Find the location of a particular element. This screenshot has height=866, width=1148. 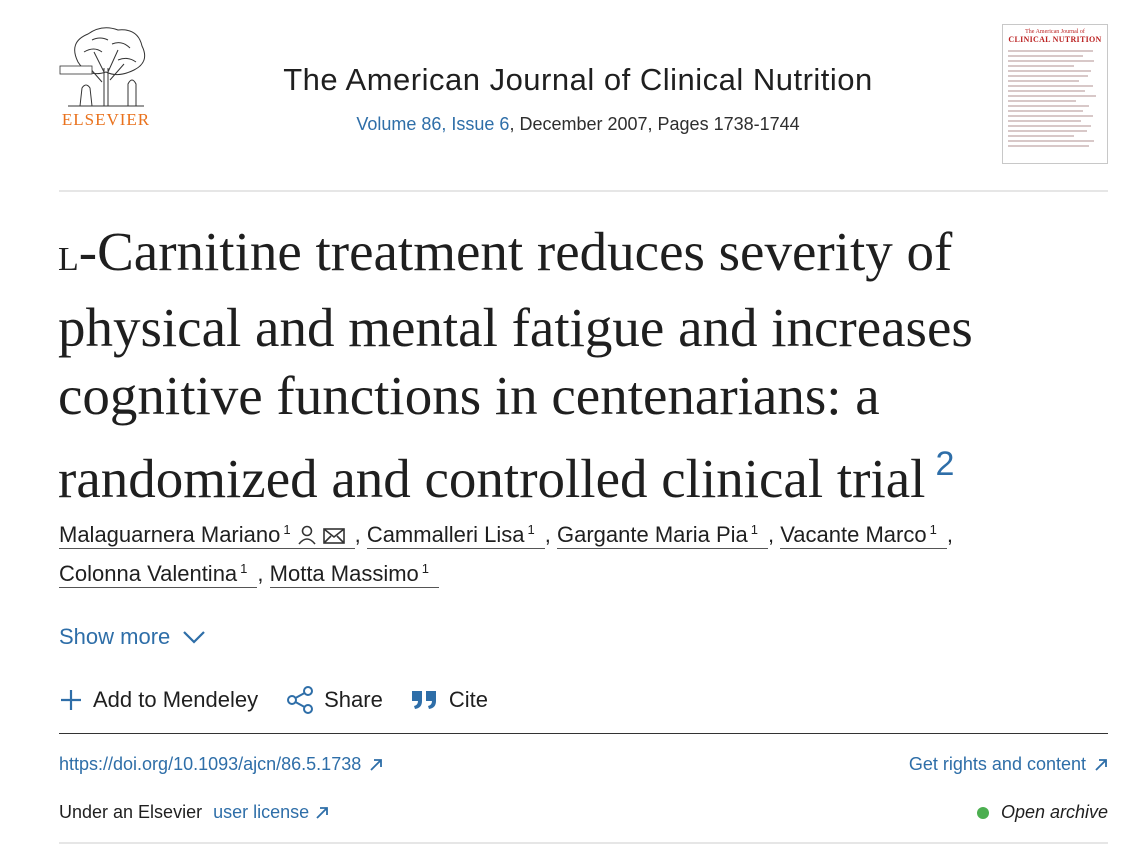

cover-contents-lines is located at coordinates (1055, 98).